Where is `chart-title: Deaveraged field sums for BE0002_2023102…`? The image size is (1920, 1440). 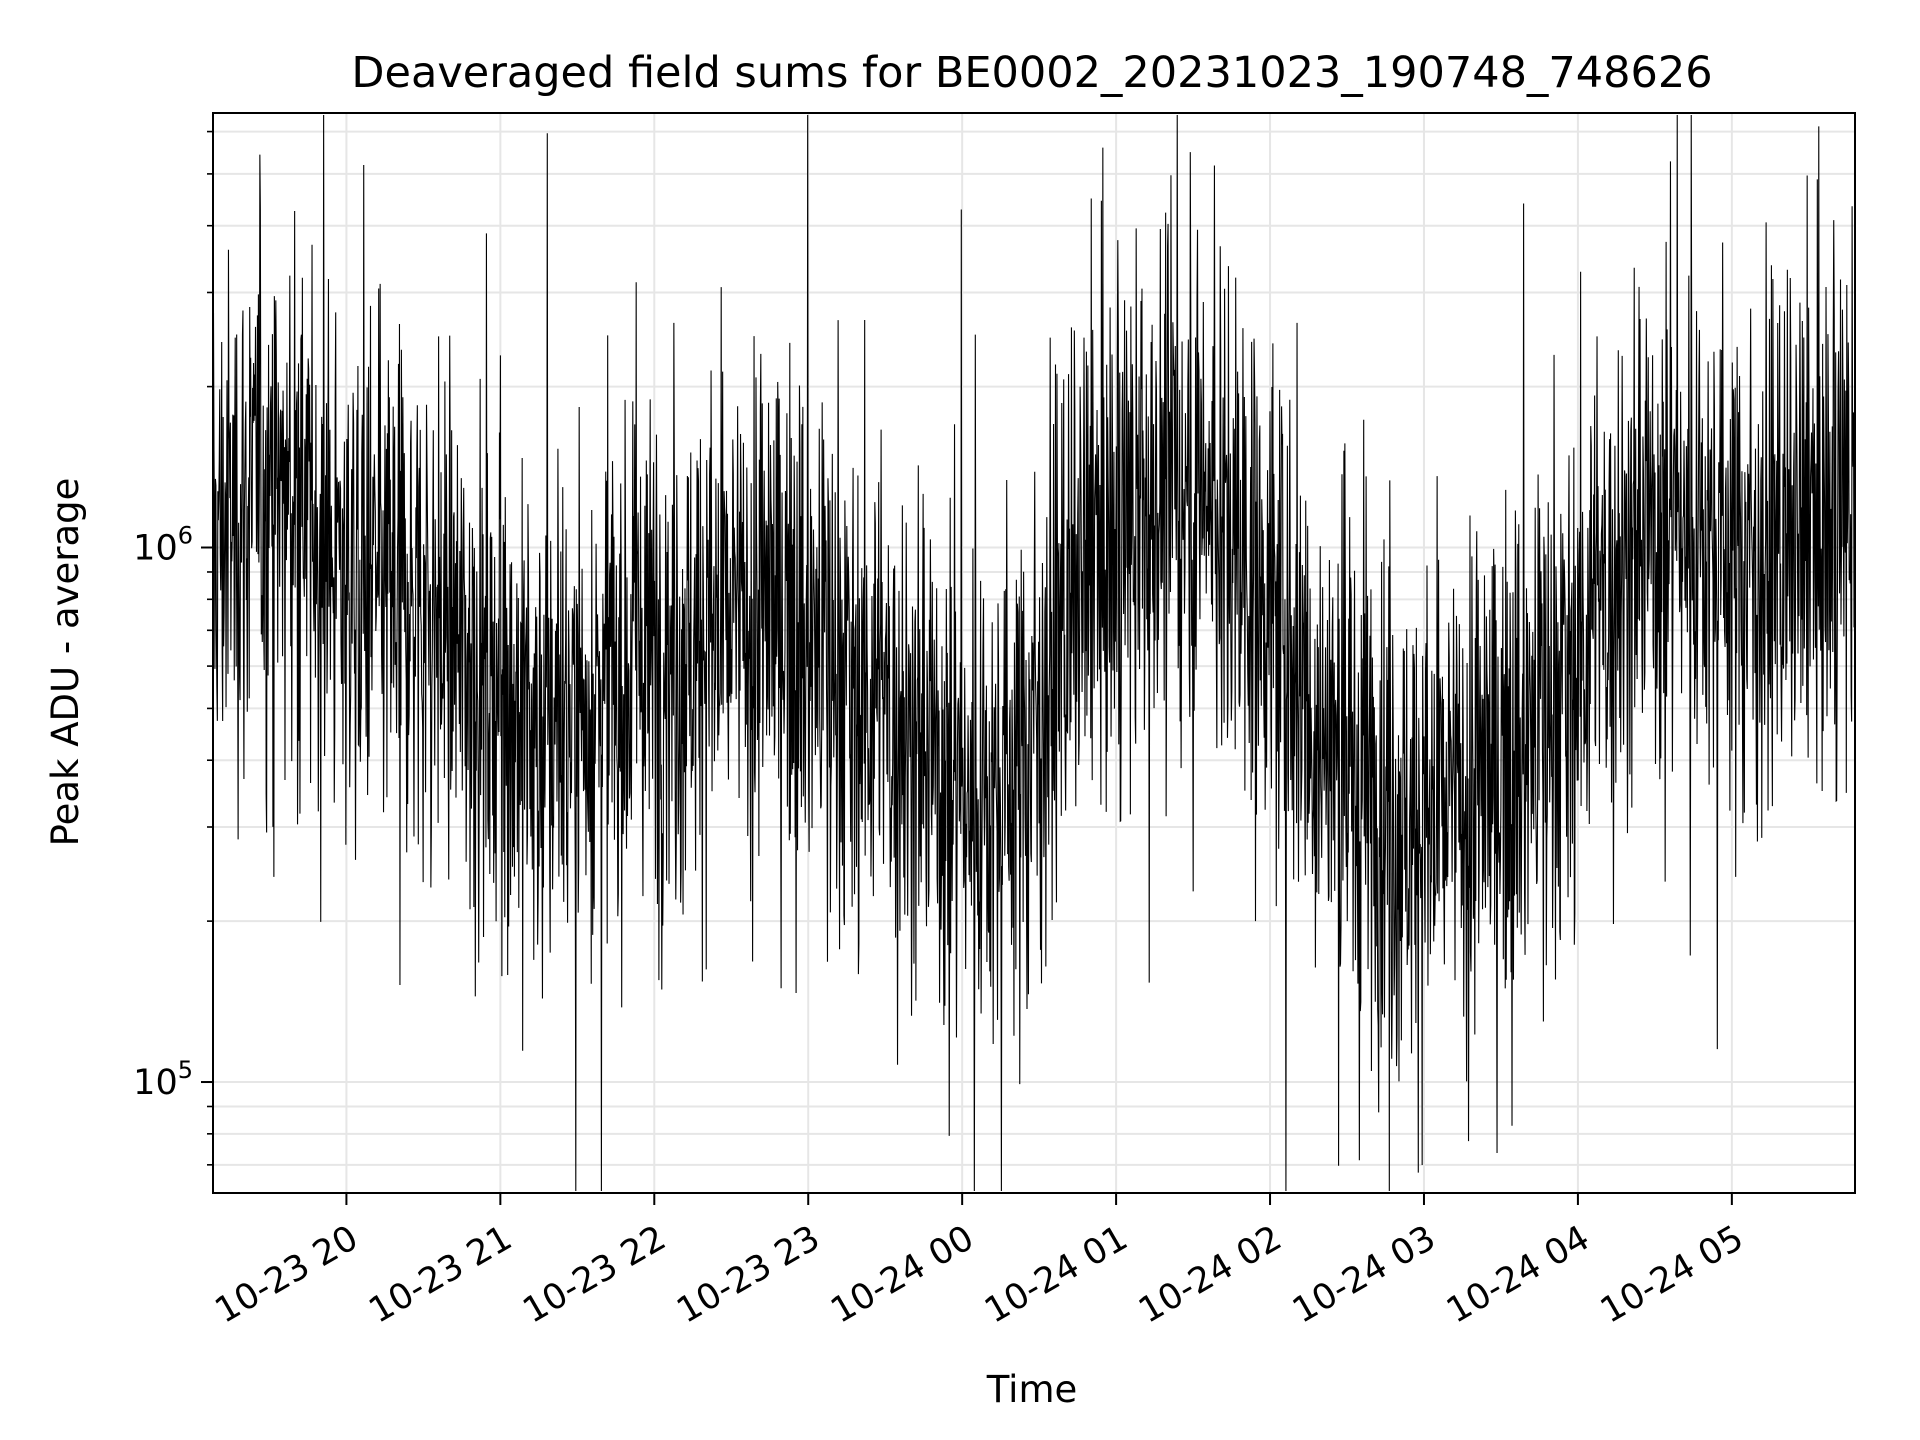
chart-title: Deaveraged field sums for BE0002_2023102… is located at coordinates (1031, 73).